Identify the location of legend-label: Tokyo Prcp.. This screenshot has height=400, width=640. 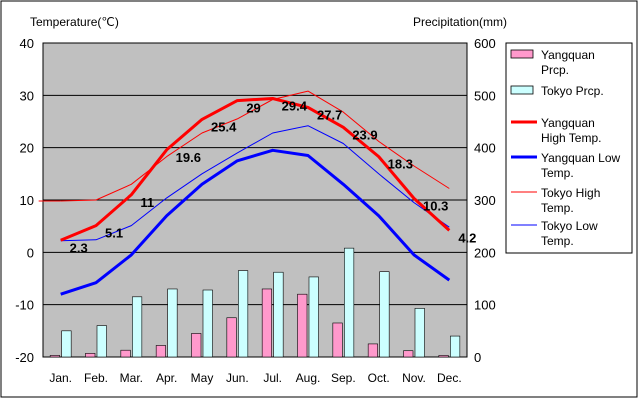
(572, 91).